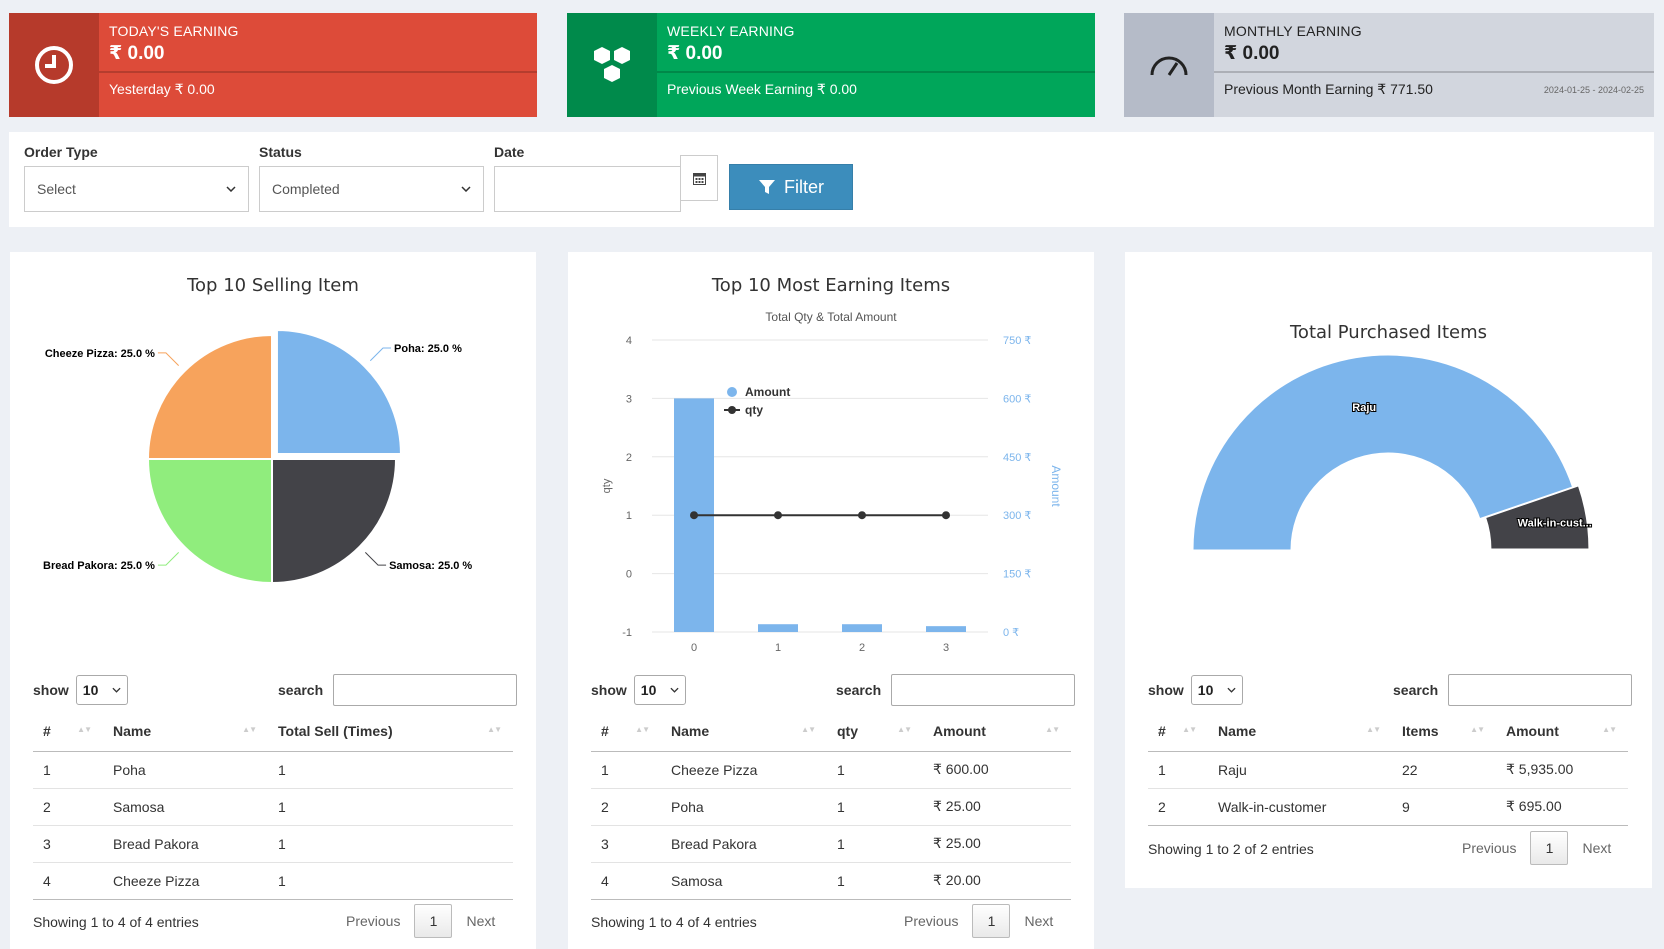  Describe the element at coordinates (390, 731) in the screenshot. I see `col-total-sell: Total Sell (Times) ▲▼` at that location.